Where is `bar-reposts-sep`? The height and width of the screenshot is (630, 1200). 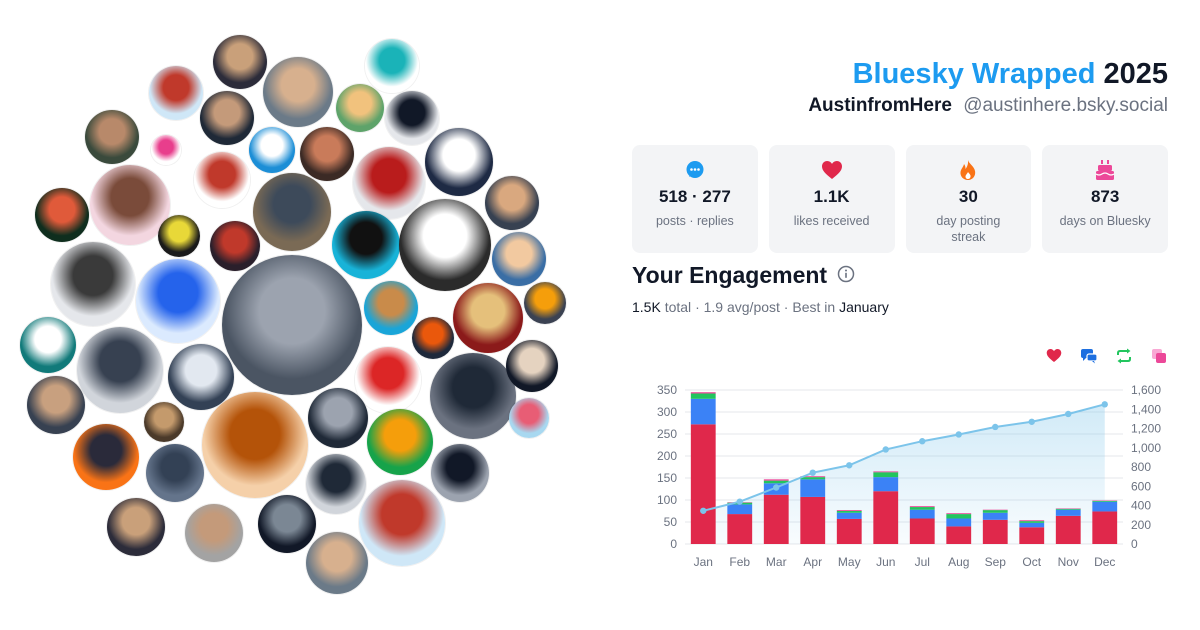
bar-reposts-sep is located at coordinates (995, 511).